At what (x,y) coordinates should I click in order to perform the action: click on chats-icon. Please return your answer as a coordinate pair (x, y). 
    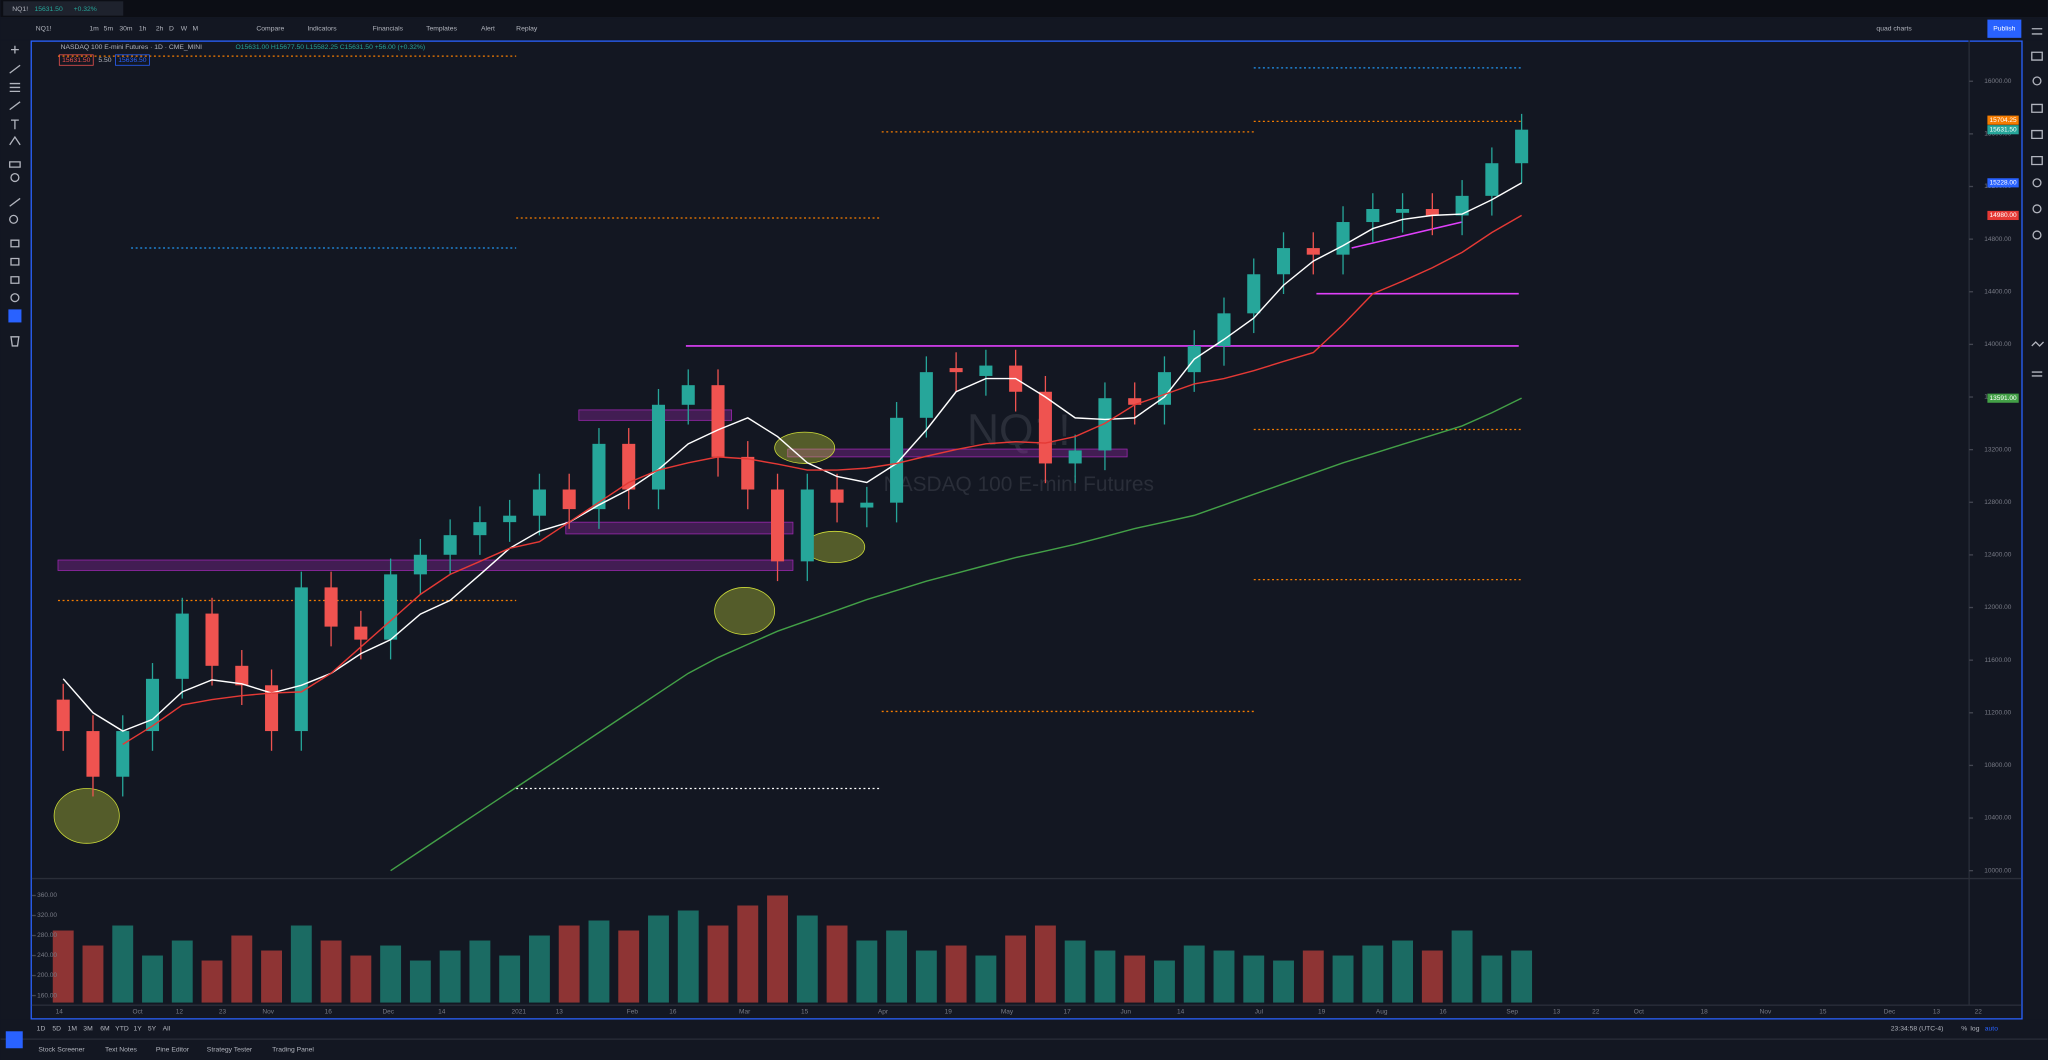
    Looking at the image, I should click on (2037, 235).